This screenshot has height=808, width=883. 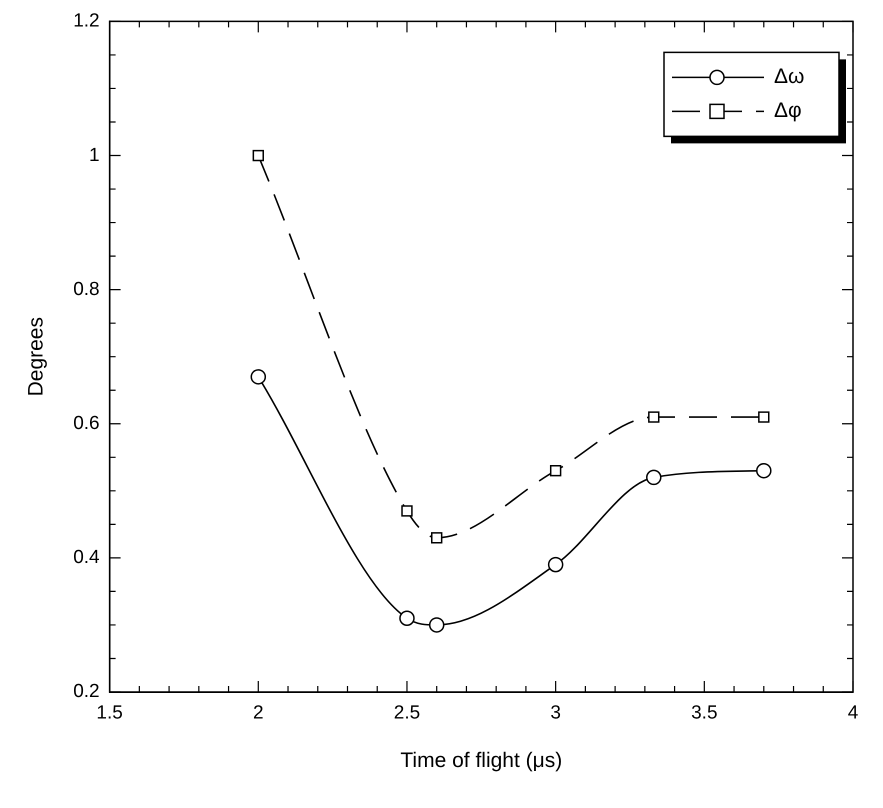 What do you see at coordinates (704, 713) in the screenshot?
I see `x-tick-label: 3.5` at bounding box center [704, 713].